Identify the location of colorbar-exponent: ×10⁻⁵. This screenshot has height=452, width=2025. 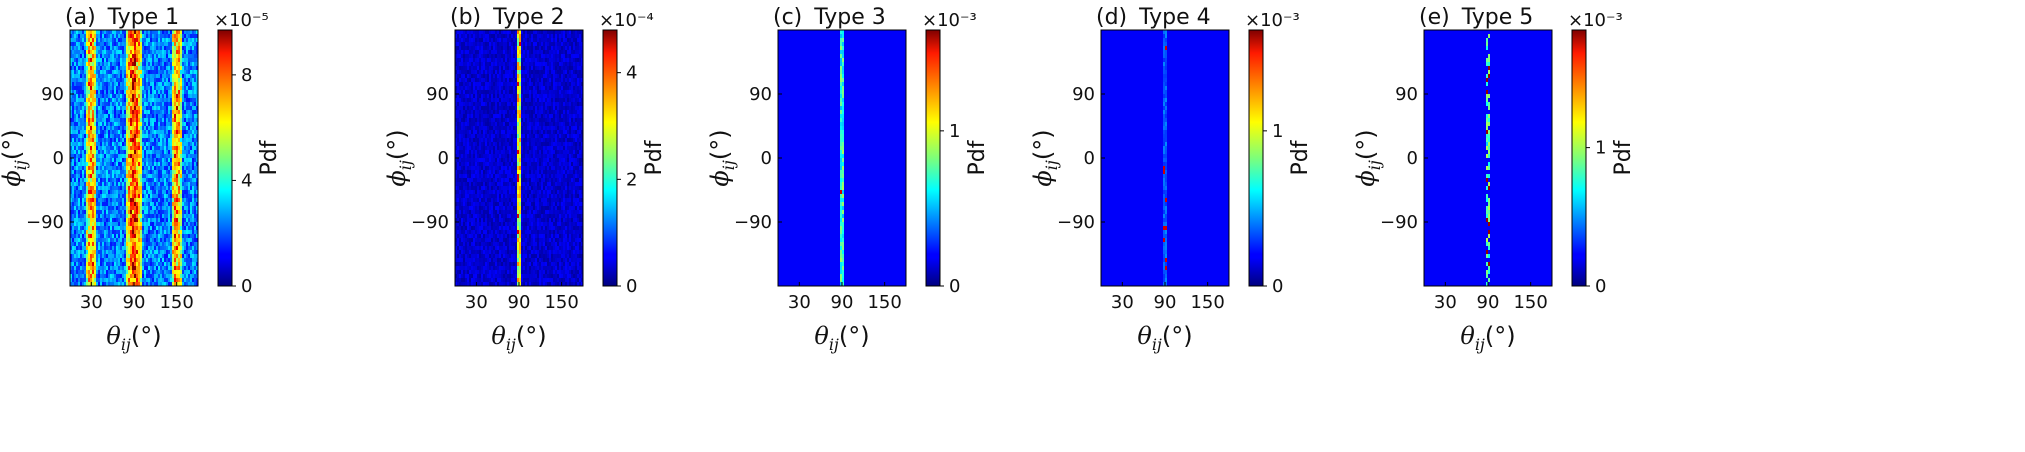
(241, 20).